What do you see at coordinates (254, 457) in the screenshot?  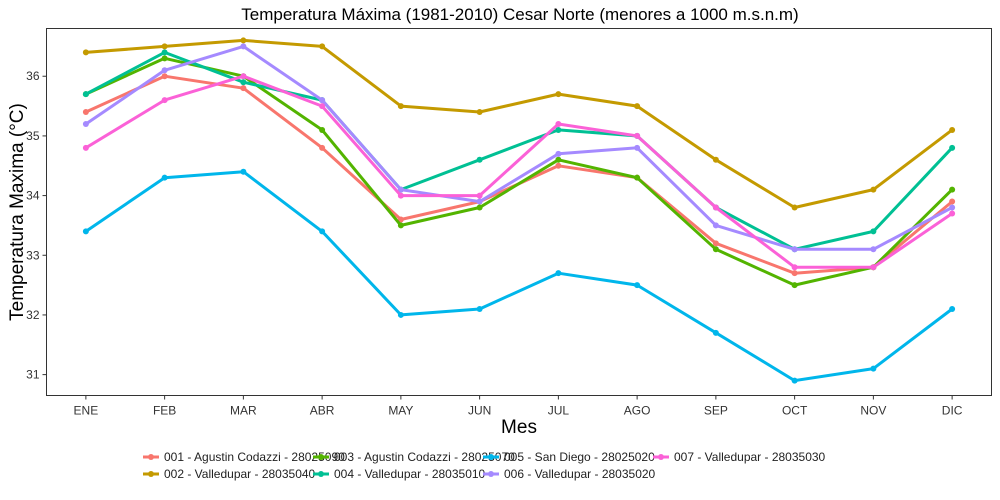 I see `legend-label: 001 - Agustin Codazzi - 28025090` at bounding box center [254, 457].